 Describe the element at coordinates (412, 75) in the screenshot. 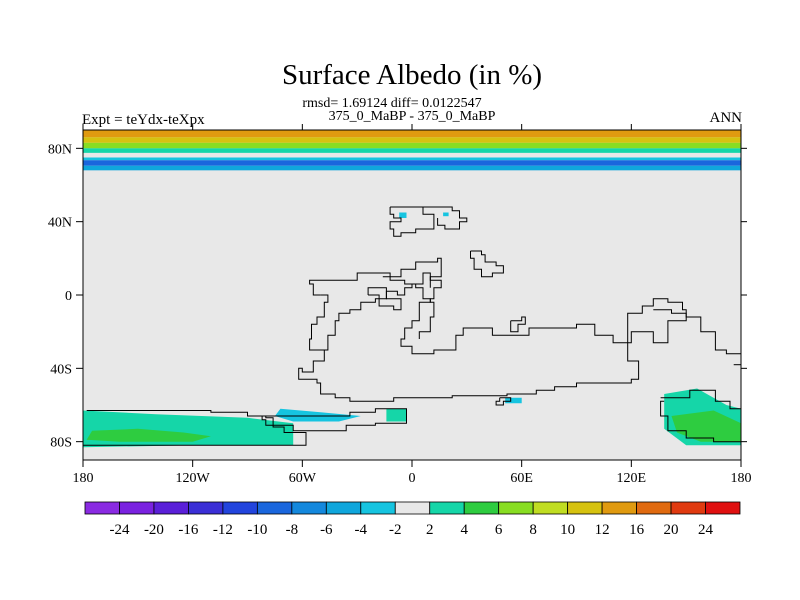

I see `chart-title: Surface Albedo (in %)` at that location.